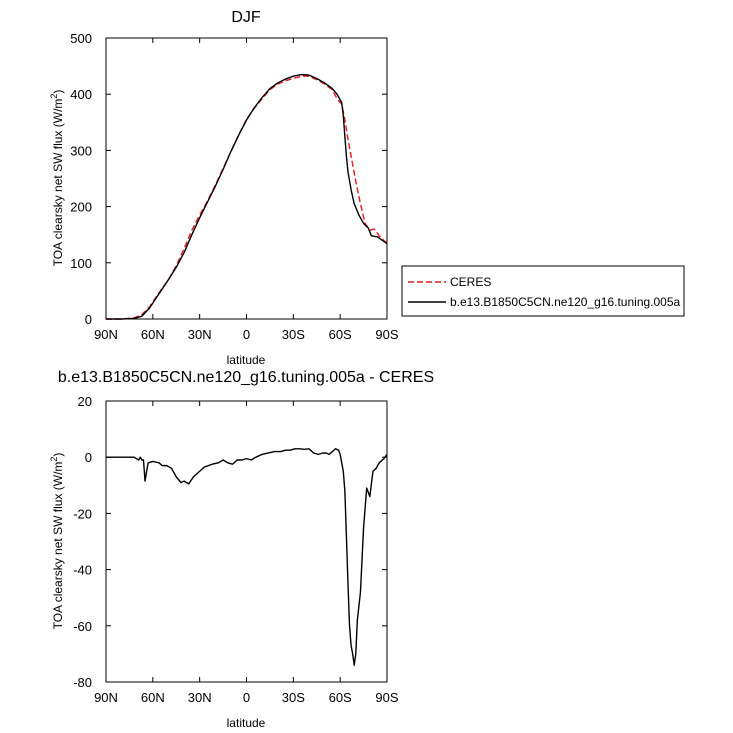 The image size is (733, 733). What do you see at coordinates (82, 570) in the screenshot?
I see `y-tick-label: -40` at bounding box center [82, 570].